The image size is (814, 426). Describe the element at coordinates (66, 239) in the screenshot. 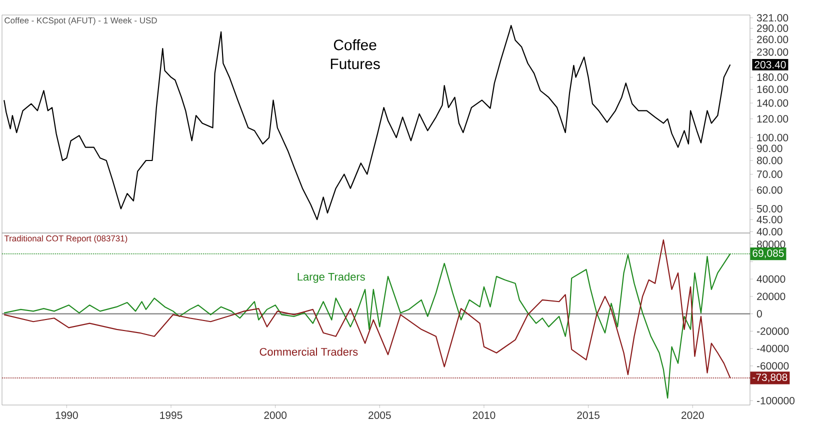

I see `annotation: Traditional COT Report (083731)` at that location.